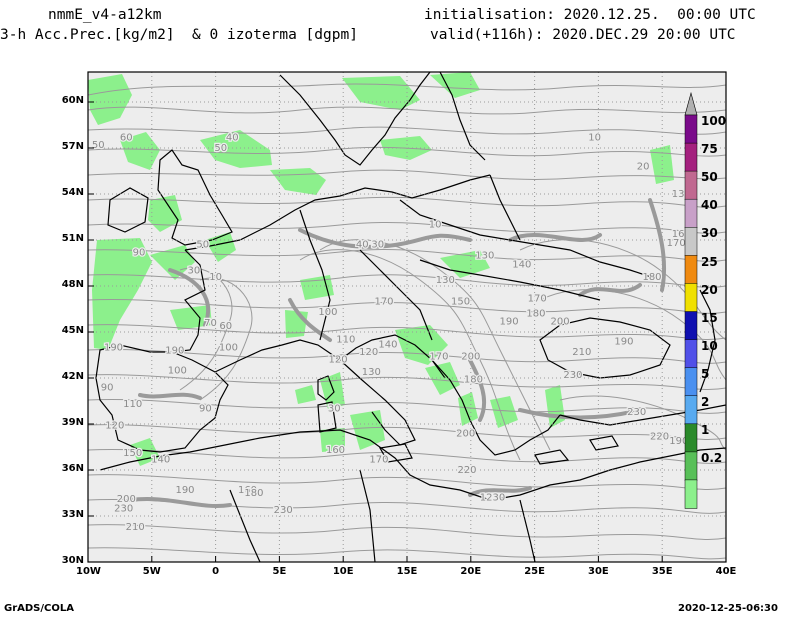 This screenshot has height=618, width=800. What do you see at coordinates (709, 177) in the screenshot?
I see `colorbar-label: 50` at bounding box center [709, 177].